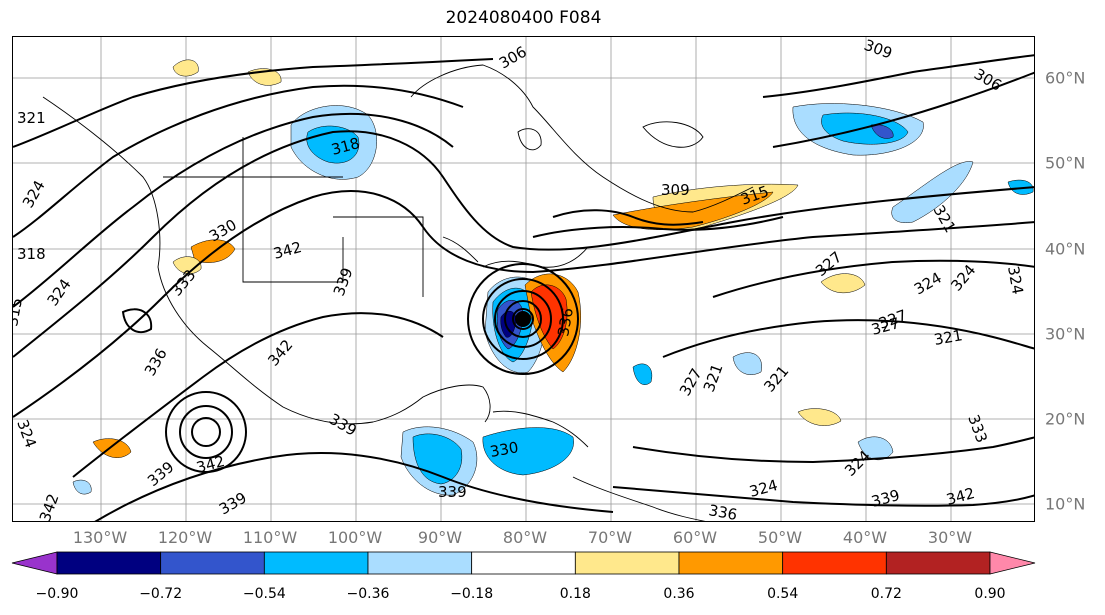 This screenshot has height=615, width=1105. Describe the element at coordinates (523, 319) in the screenshot. I see `storm-center-marker` at that location.